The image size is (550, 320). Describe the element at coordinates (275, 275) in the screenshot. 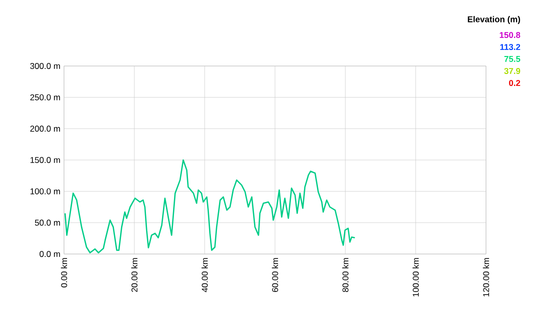

I see `x-tick-label: 60.00 km` at that location.